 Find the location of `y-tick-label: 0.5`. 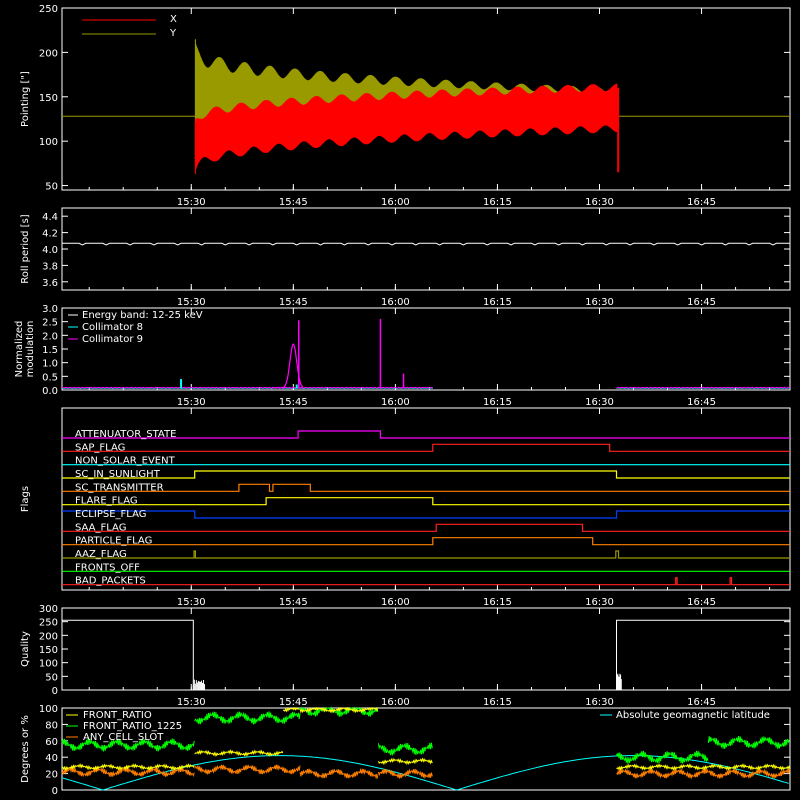

y-tick-label: 0.5 is located at coordinates (50, 377).